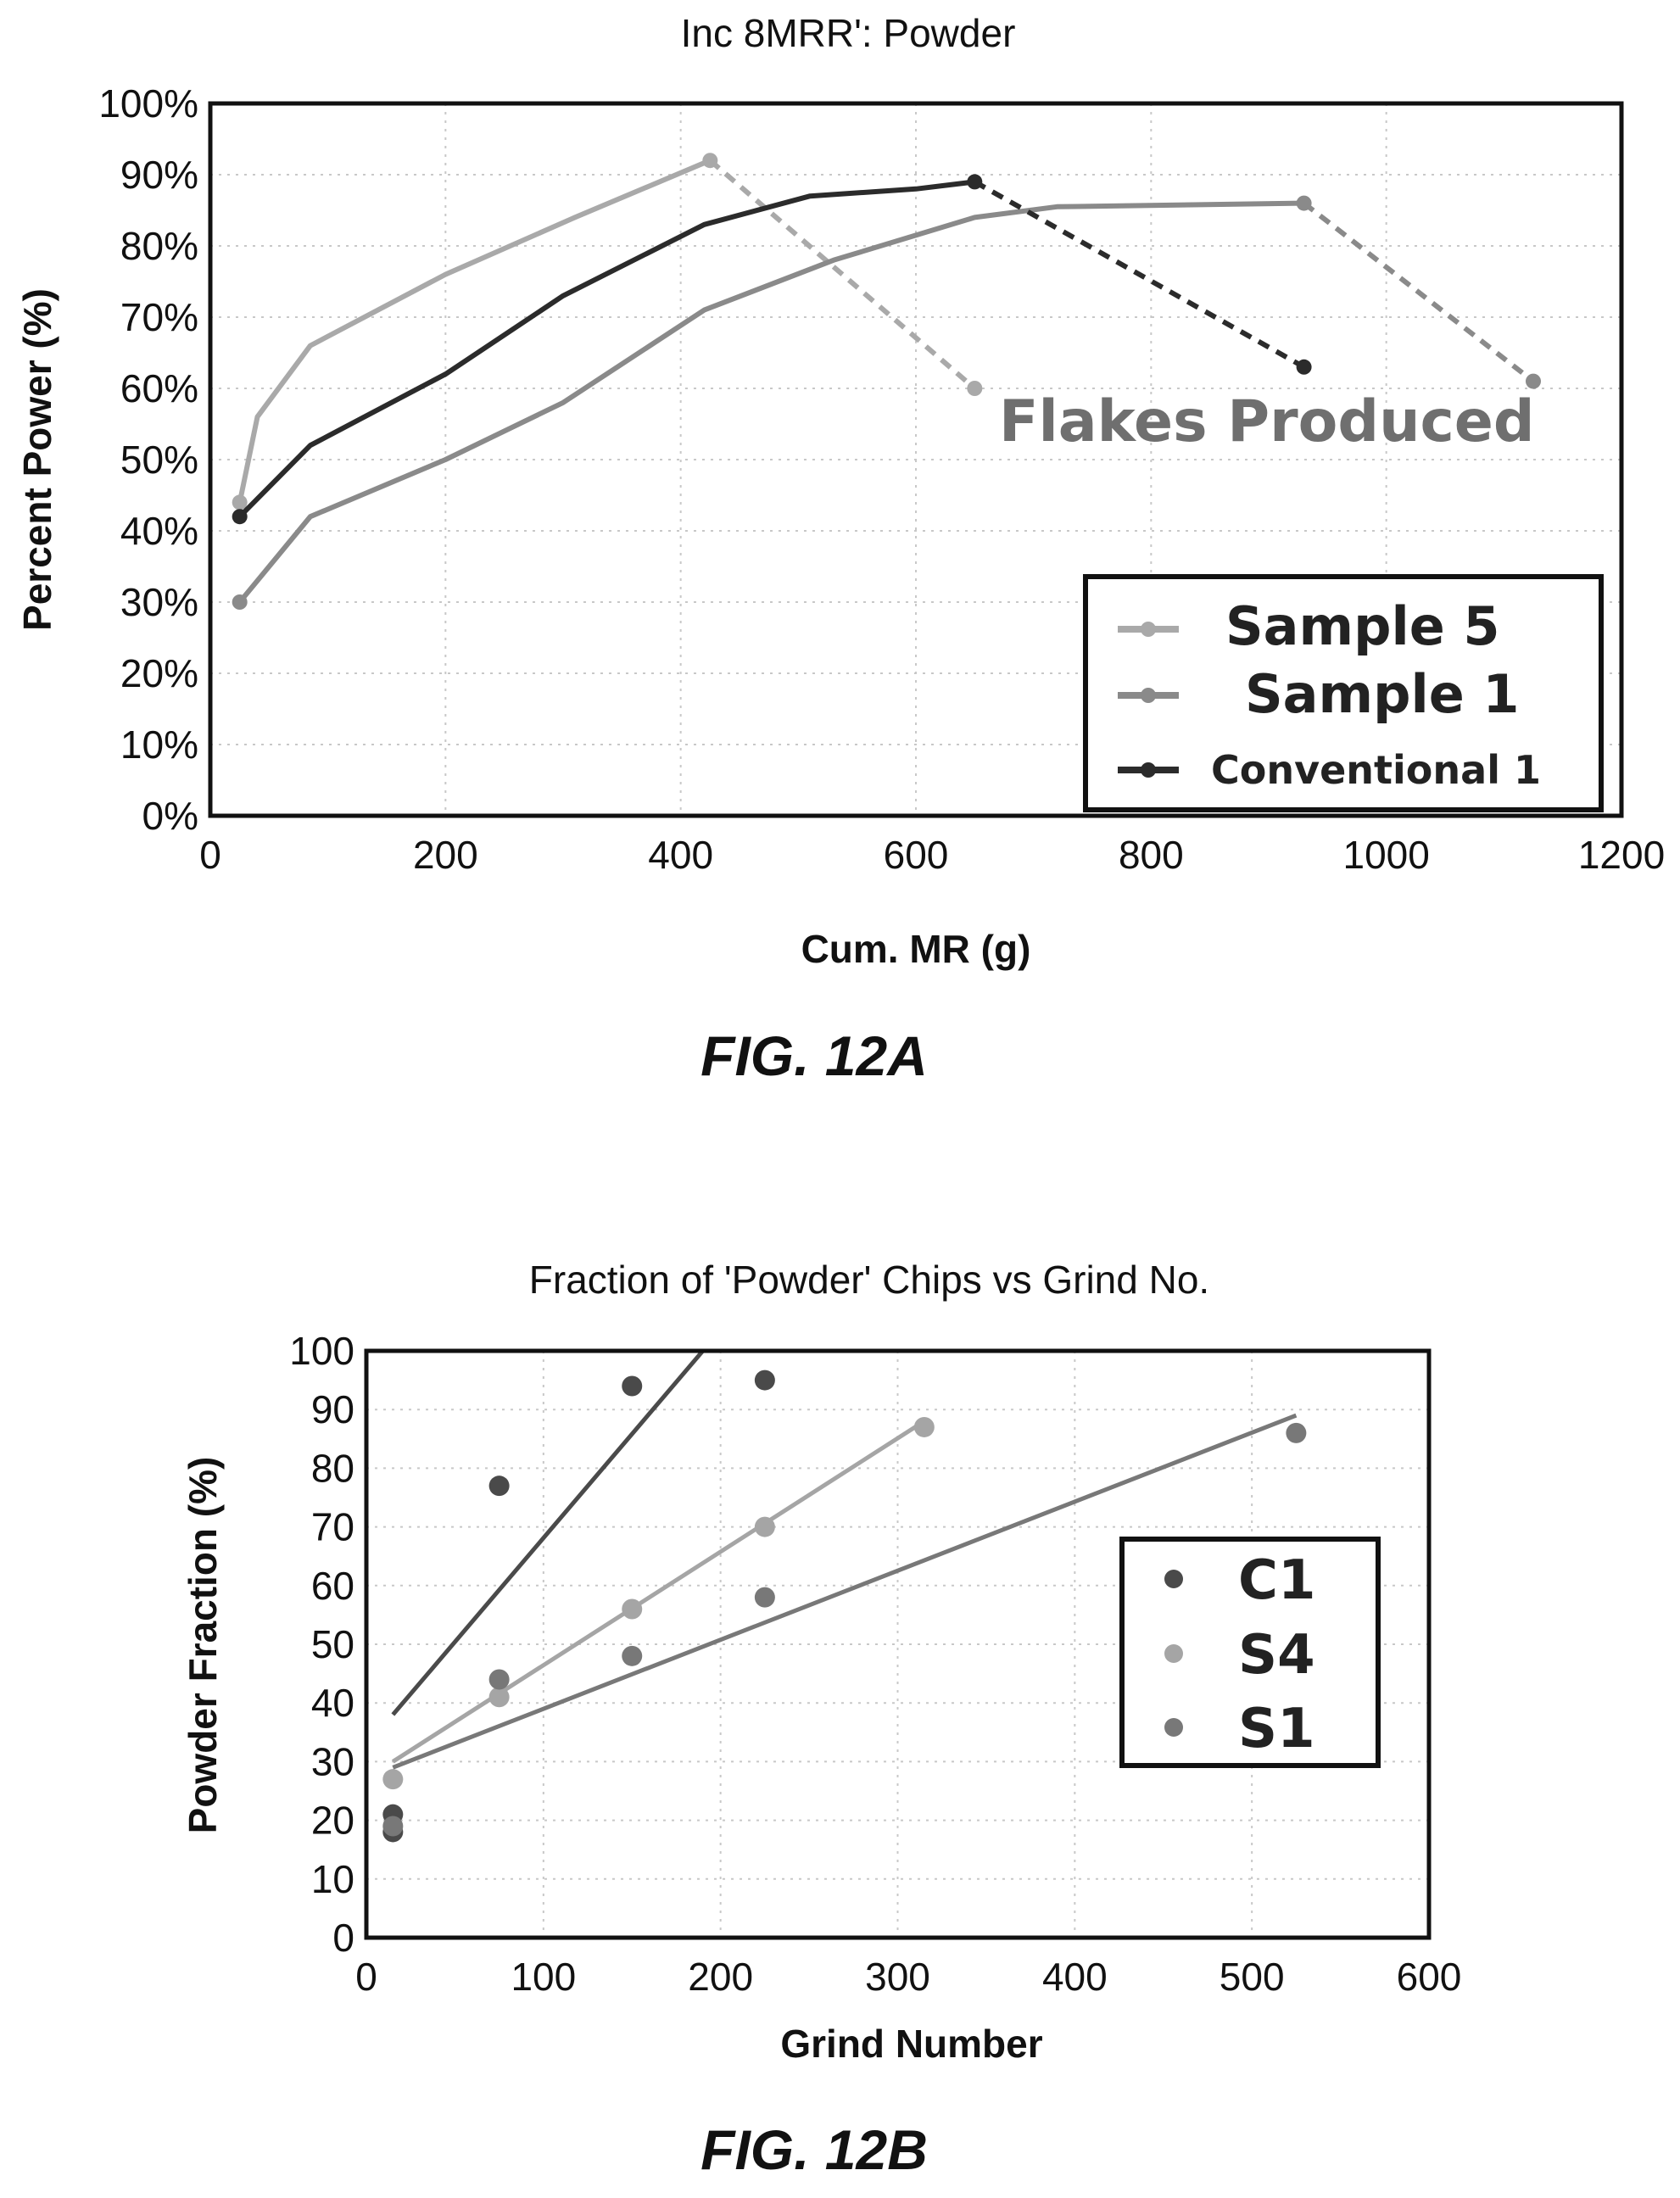 The height and width of the screenshot is (2198, 1680). Describe the element at coordinates (332, 1586) in the screenshot. I see `chart-12b-y-tick-label: 60` at that location.